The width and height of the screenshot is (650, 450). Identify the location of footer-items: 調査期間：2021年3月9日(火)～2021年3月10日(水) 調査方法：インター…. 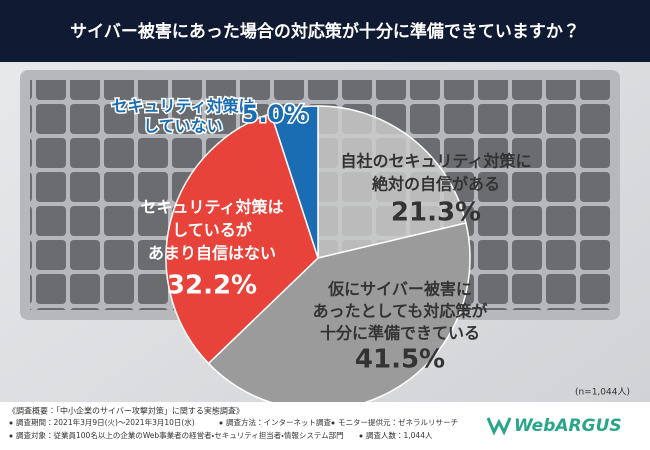
(233, 428).